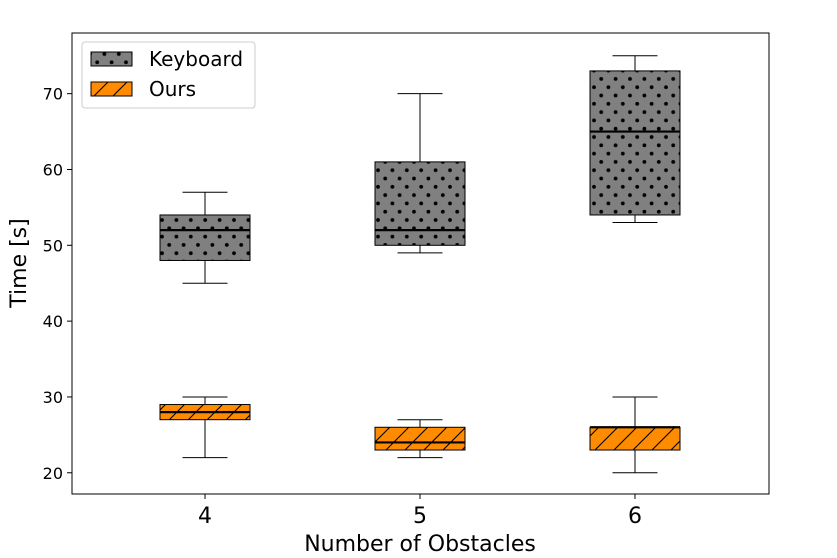 Image resolution: width=837 pixels, height=558 pixels. What do you see at coordinates (205, 516) in the screenshot?
I see `x-tick-label: 4` at bounding box center [205, 516].